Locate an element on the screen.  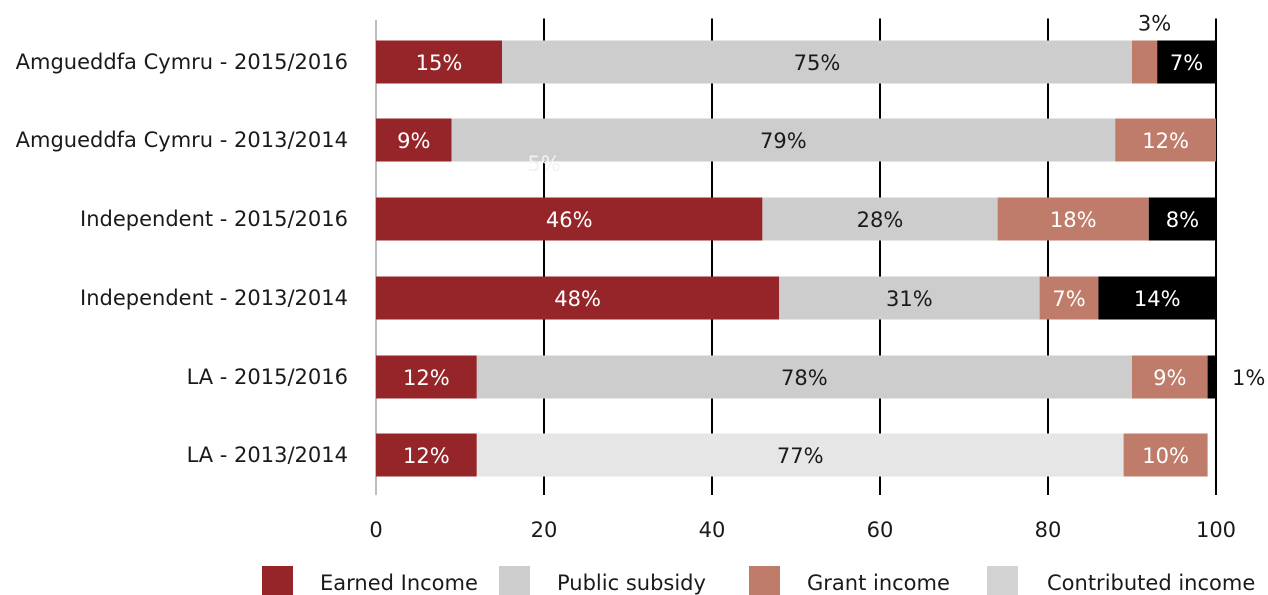
bar-0-public-subsidy is located at coordinates (817, 62).